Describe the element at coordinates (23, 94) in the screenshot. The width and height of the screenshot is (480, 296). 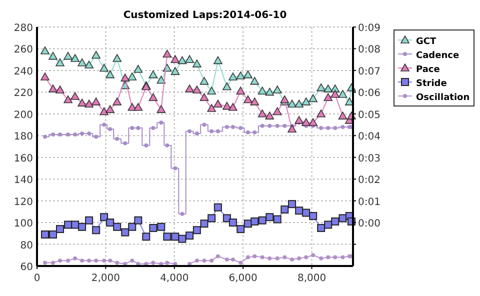
I see `y-tick-label: 220` at that location.